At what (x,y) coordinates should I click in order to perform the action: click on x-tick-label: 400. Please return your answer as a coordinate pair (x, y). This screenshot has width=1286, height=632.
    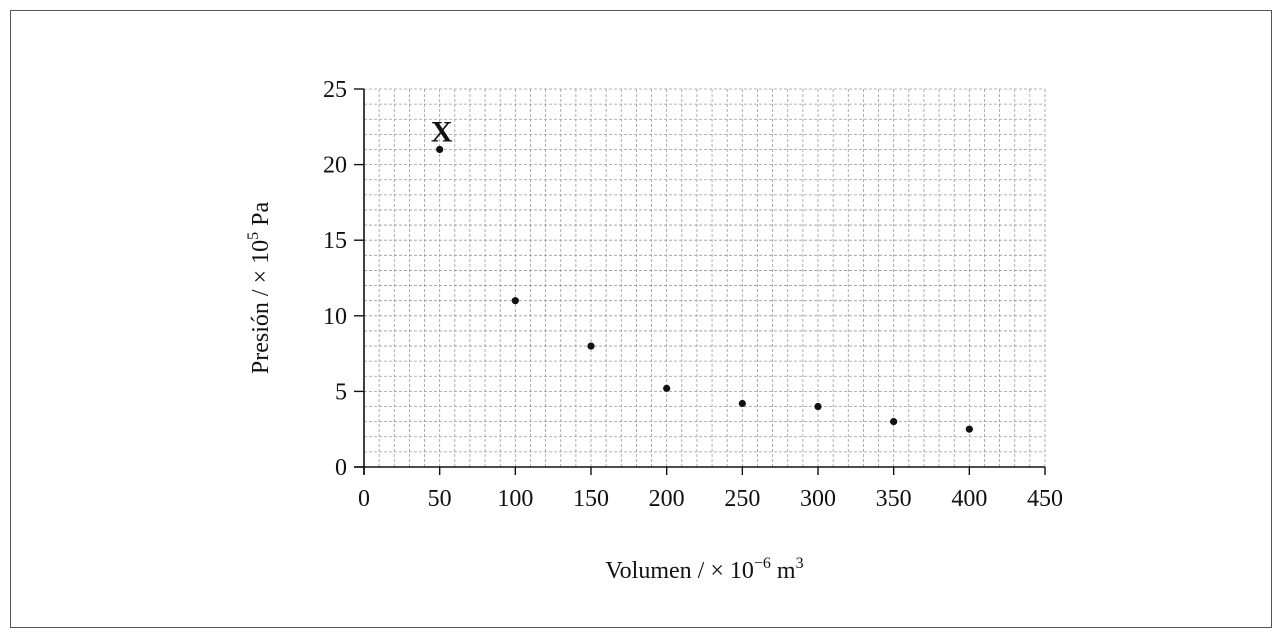
    Looking at the image, I should click on (969, 499).